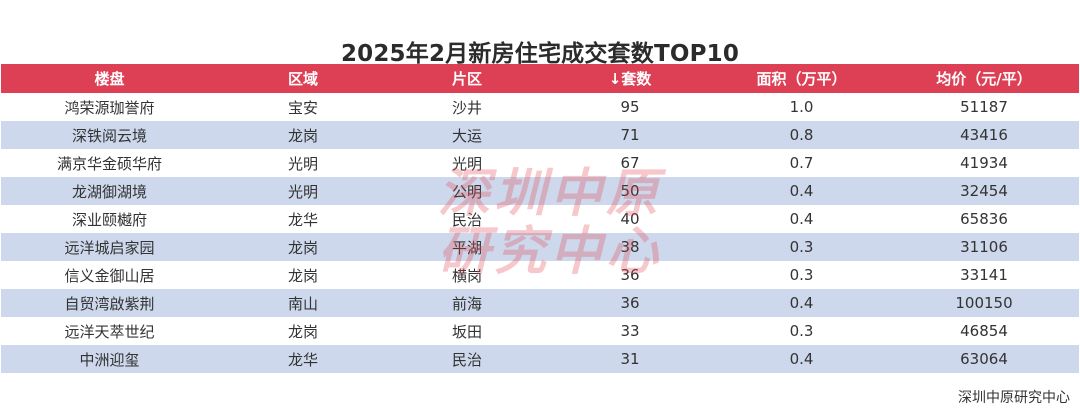 The height and width of the screenshot is (418, 1080). What do you see at coordinates (109, 191) in the screenshot?
I see `cell-project: 龙湖御湖境` at bounding box center [109, 191].